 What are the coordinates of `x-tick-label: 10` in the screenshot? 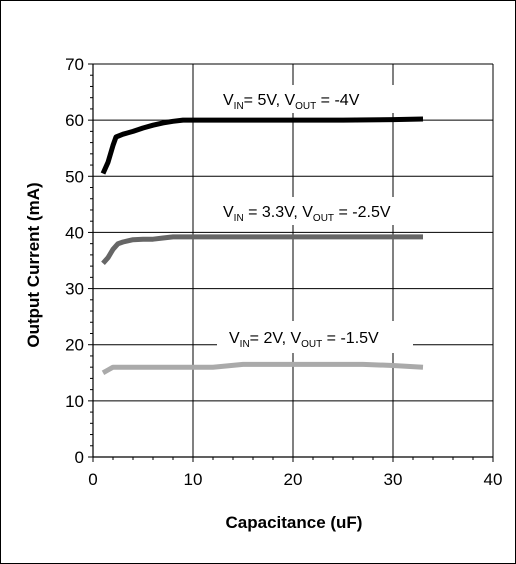 It's located at (193, 479).